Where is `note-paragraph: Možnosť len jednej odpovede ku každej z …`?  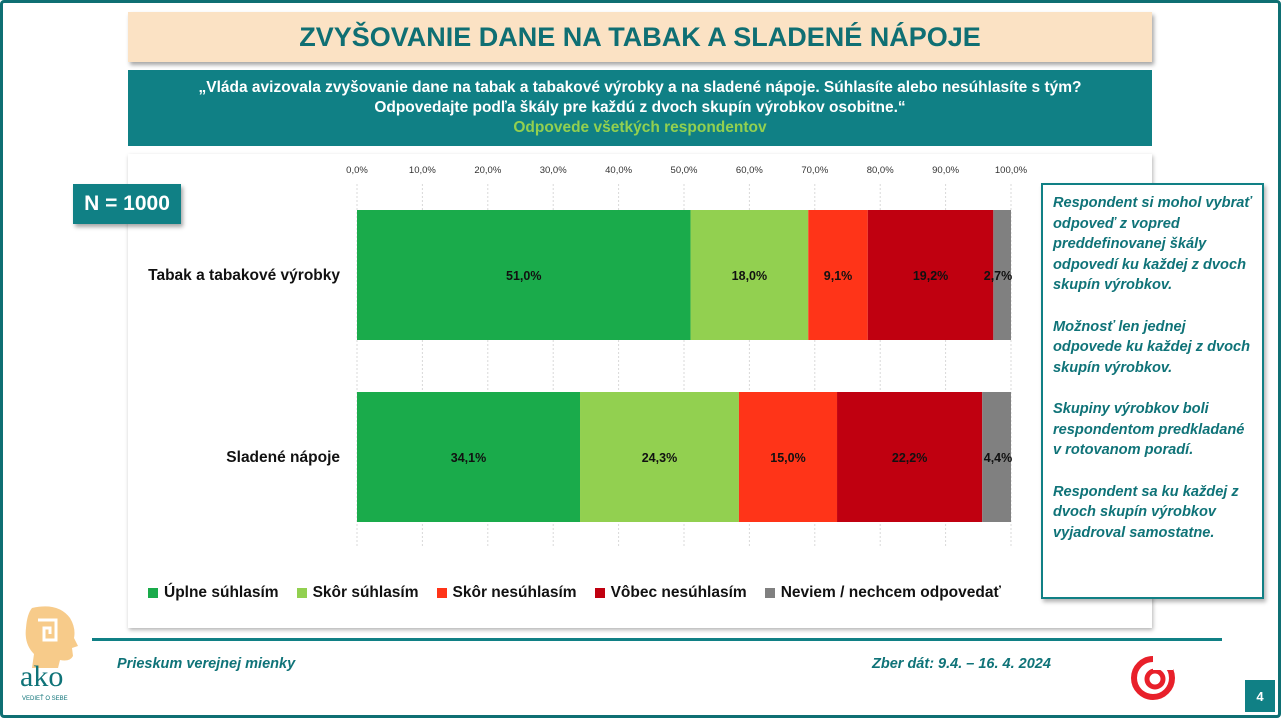
note-paragraph: Možnosť len jednej odpovede ku každej z … is located at coordinates (1152, 347).